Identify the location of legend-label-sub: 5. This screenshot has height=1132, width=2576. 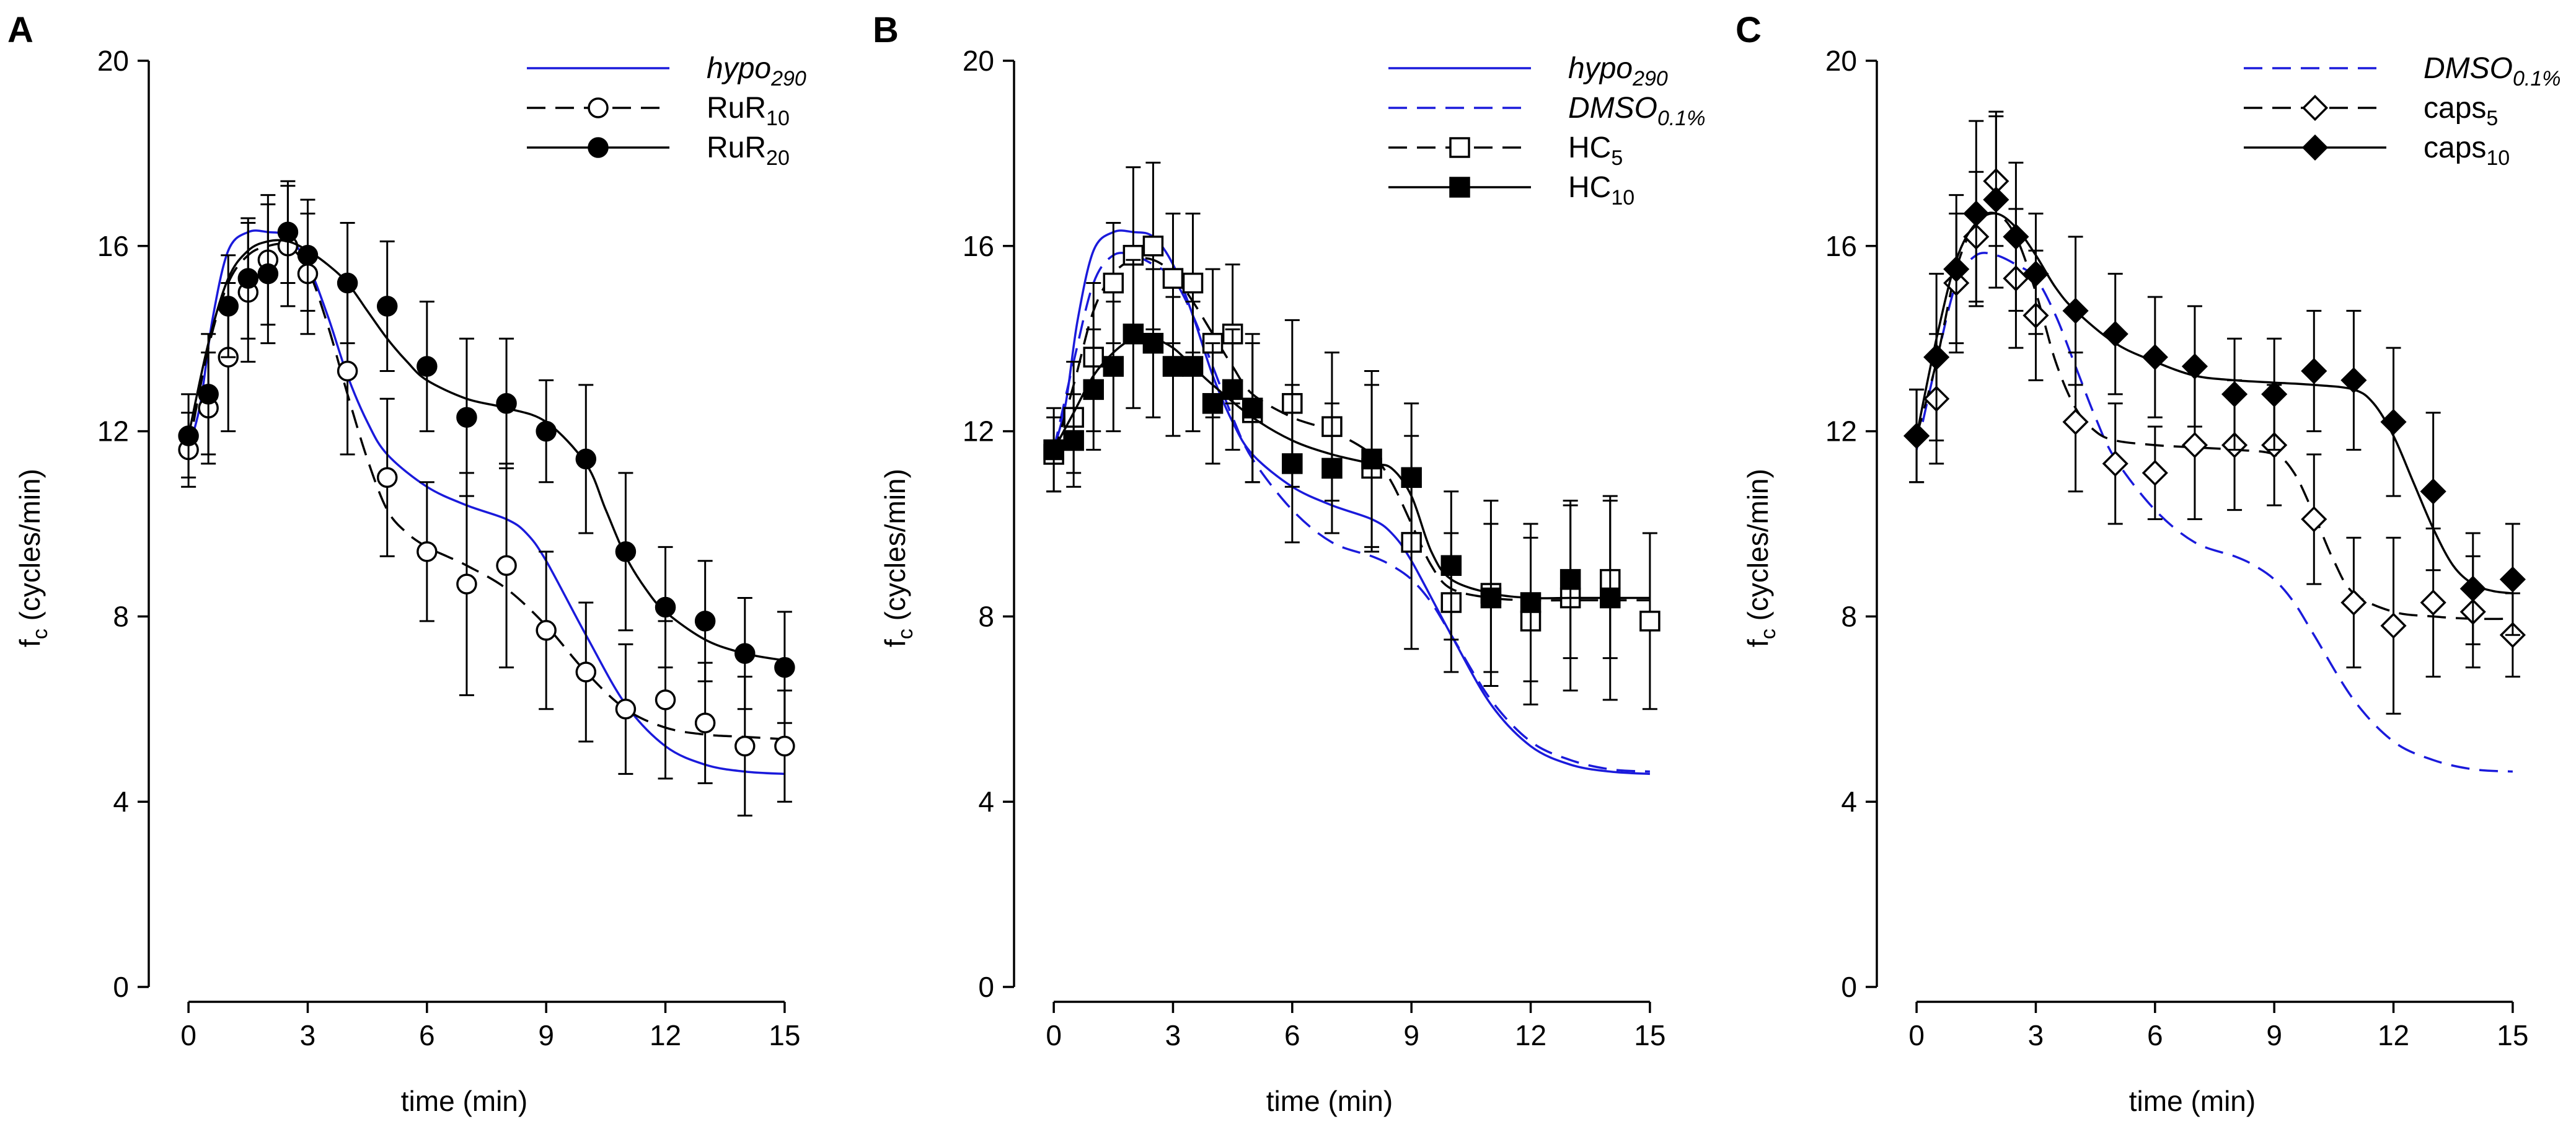
(1617, 158).